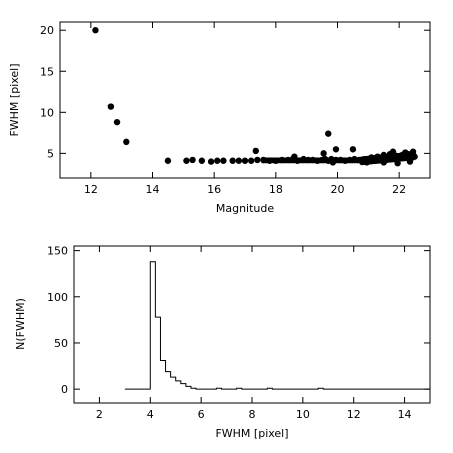  I want to click on histogram-x-tick-label: 4, so click(150, 414).